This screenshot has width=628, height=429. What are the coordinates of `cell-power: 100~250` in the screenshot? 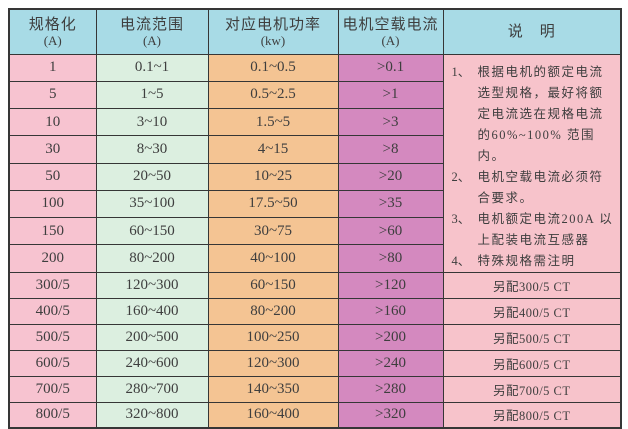 It's located at (273, 337).